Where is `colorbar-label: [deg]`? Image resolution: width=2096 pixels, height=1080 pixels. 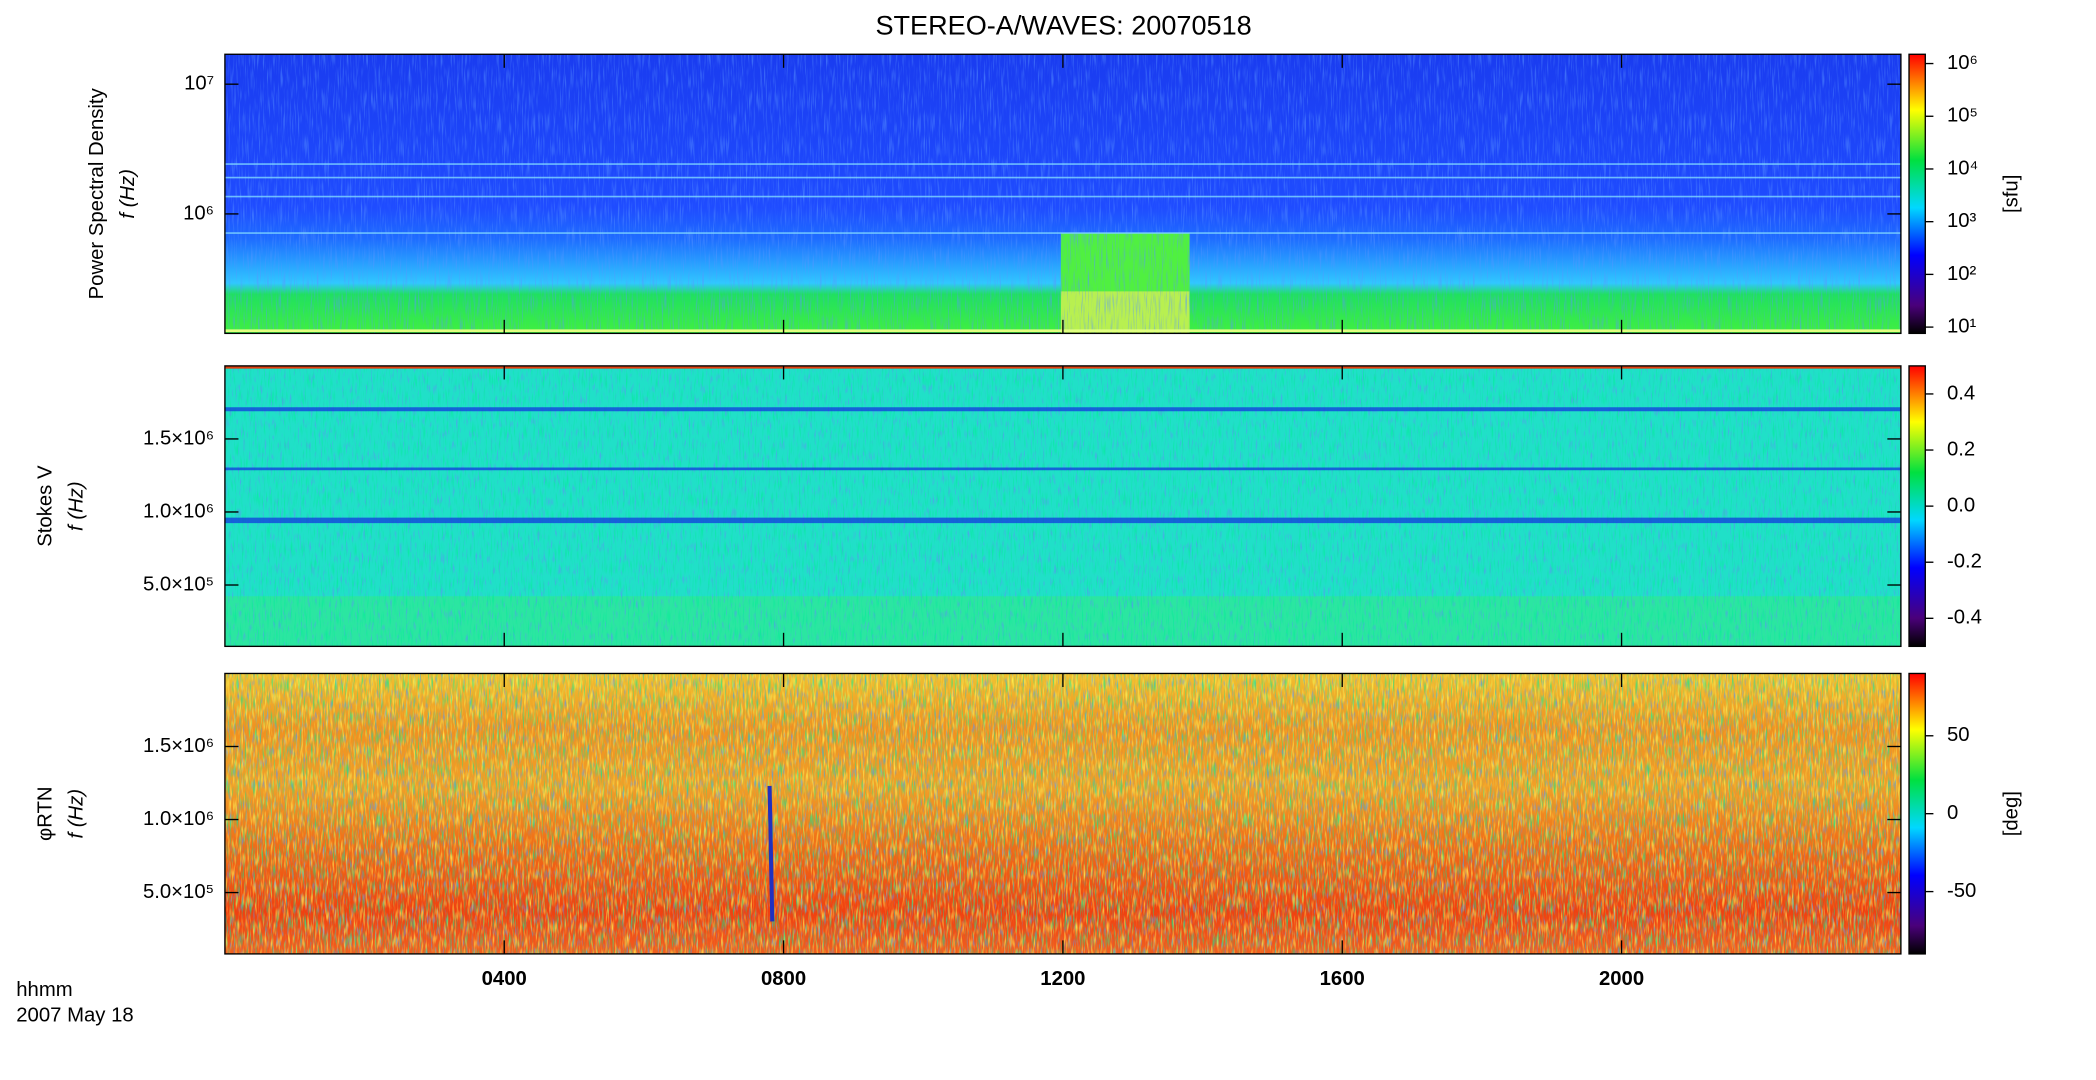 colorbar-label: [deg] is located at coordinates (2011, 813).